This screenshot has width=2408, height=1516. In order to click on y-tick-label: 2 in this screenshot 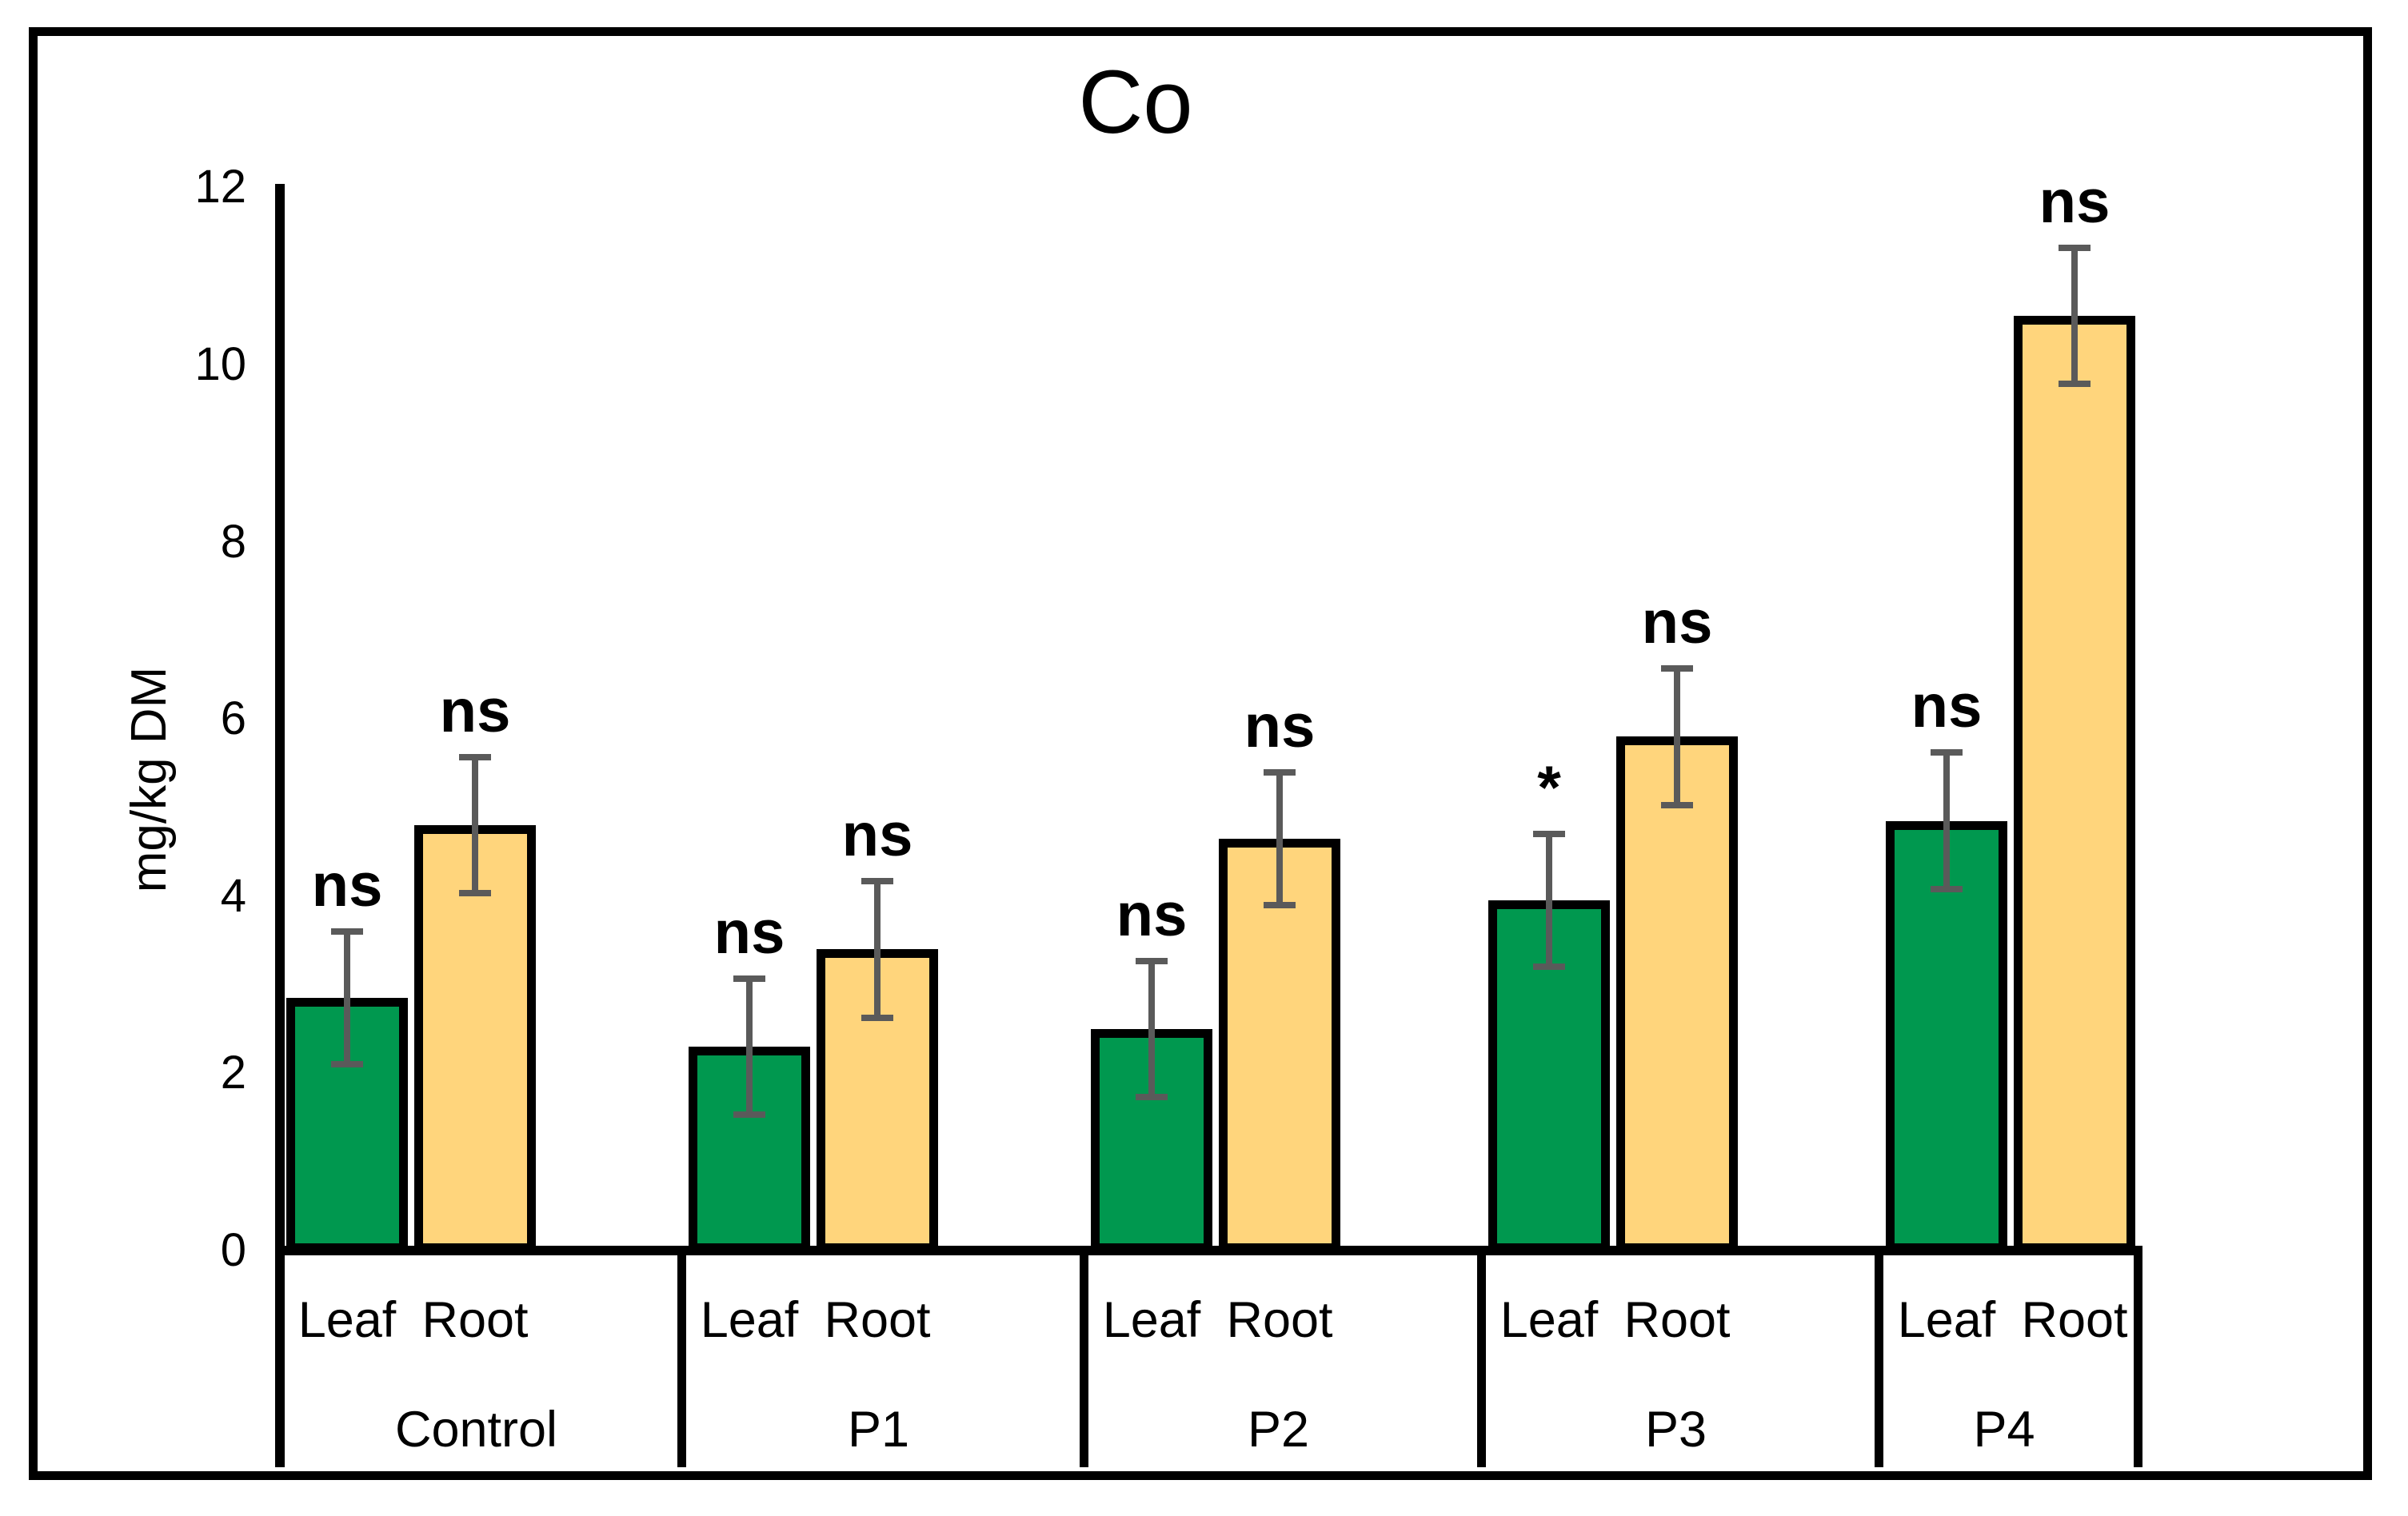, I will do `click(233, 1073)`.